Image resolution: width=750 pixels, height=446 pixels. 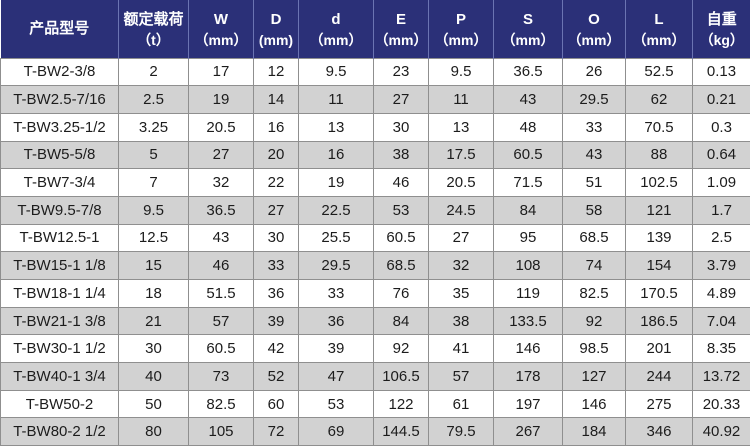 I want to click on value-cell-W: 32, so click(x=221, y=182).